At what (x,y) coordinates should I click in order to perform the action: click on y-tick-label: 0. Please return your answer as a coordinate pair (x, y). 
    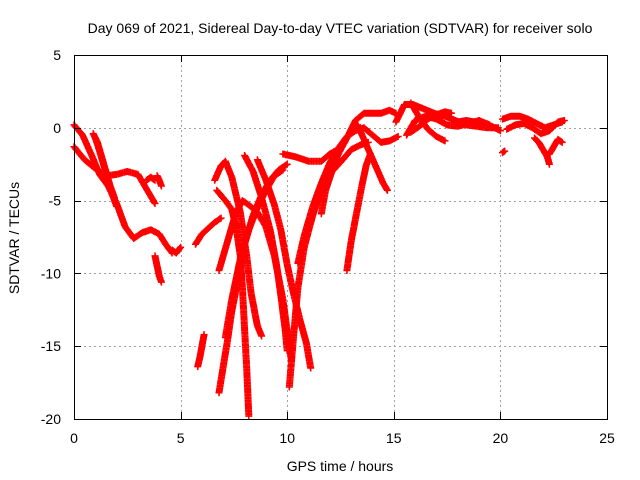
    Looking at the image, I should click on (57, 128).